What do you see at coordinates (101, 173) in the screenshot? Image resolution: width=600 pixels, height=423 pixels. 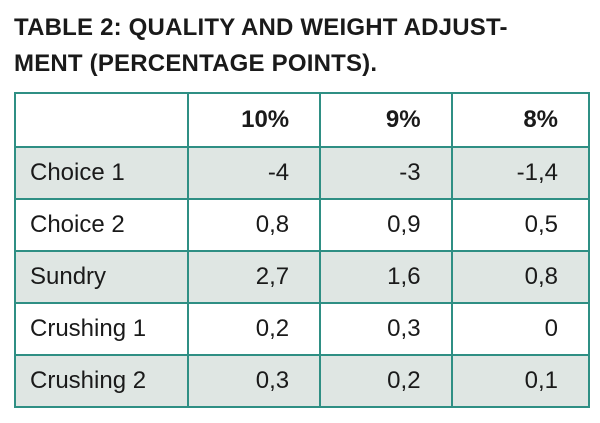 I see `row-label: Choice 1` at bounding box center [101, 173].